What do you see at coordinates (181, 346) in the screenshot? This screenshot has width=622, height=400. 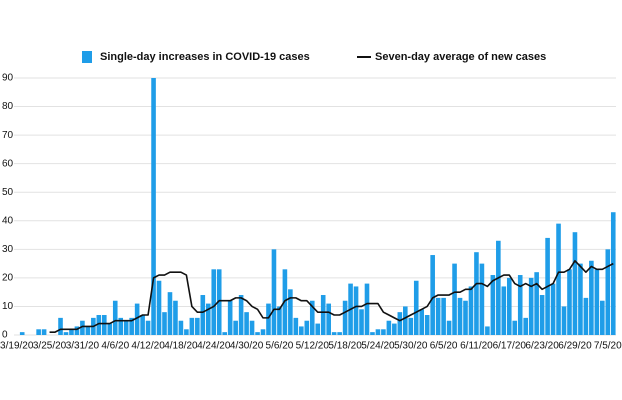 I see `x-tick-label: 4/18/20` at bounding box center [181, 346].